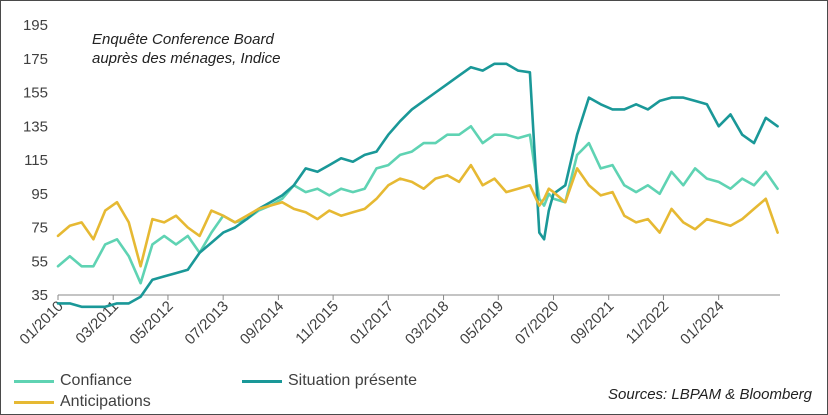 This screenshot has width=828, height=415. Describe the element at coordinates (592, 323) in the screenshot. I see `x-tick-label: 09/2021` at that location.